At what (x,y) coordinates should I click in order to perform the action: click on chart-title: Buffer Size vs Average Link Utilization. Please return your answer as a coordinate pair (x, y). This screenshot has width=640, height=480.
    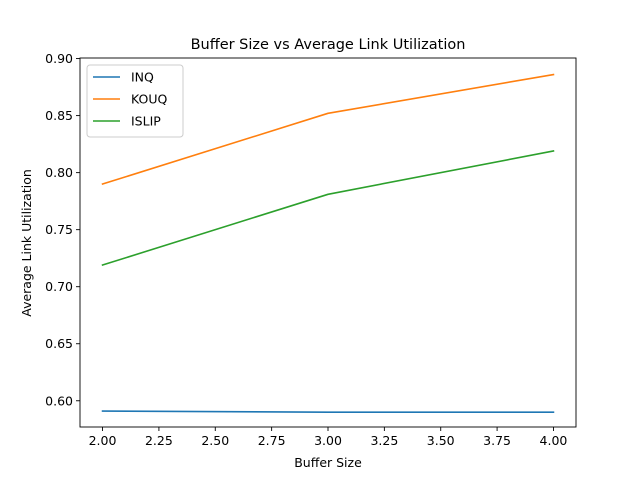
    Looking at the image, I should click on (328, 45).